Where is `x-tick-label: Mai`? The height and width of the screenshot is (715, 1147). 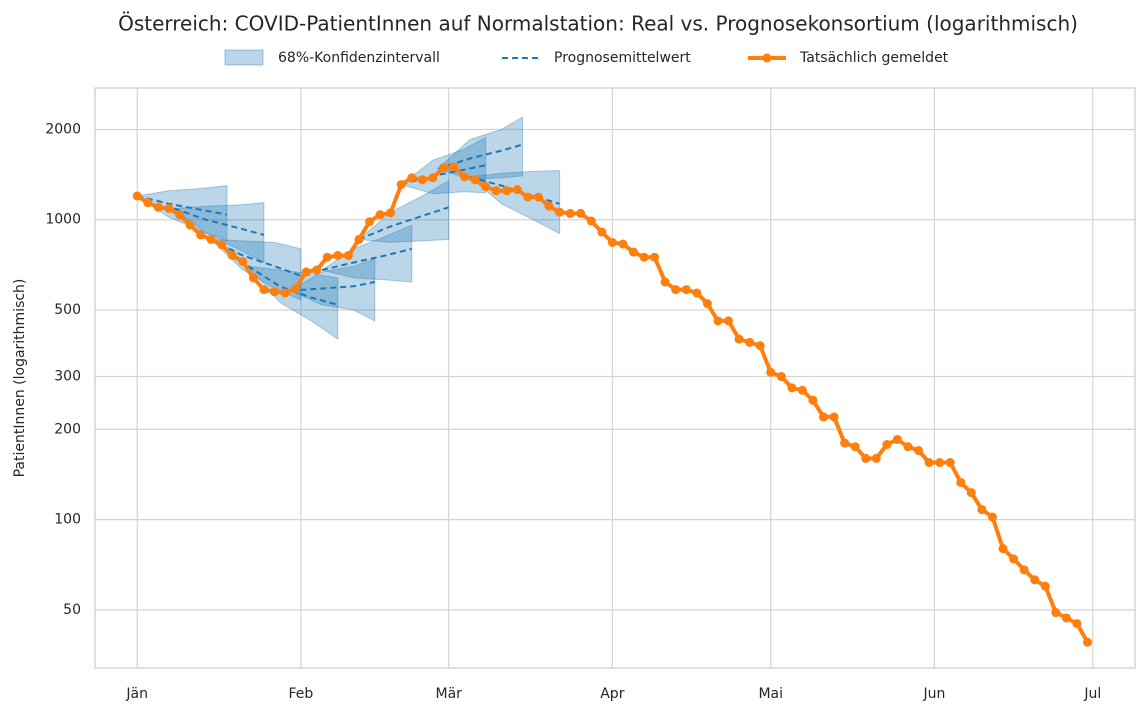
x-tick-label: Mai is located at coordinates (770, 694).